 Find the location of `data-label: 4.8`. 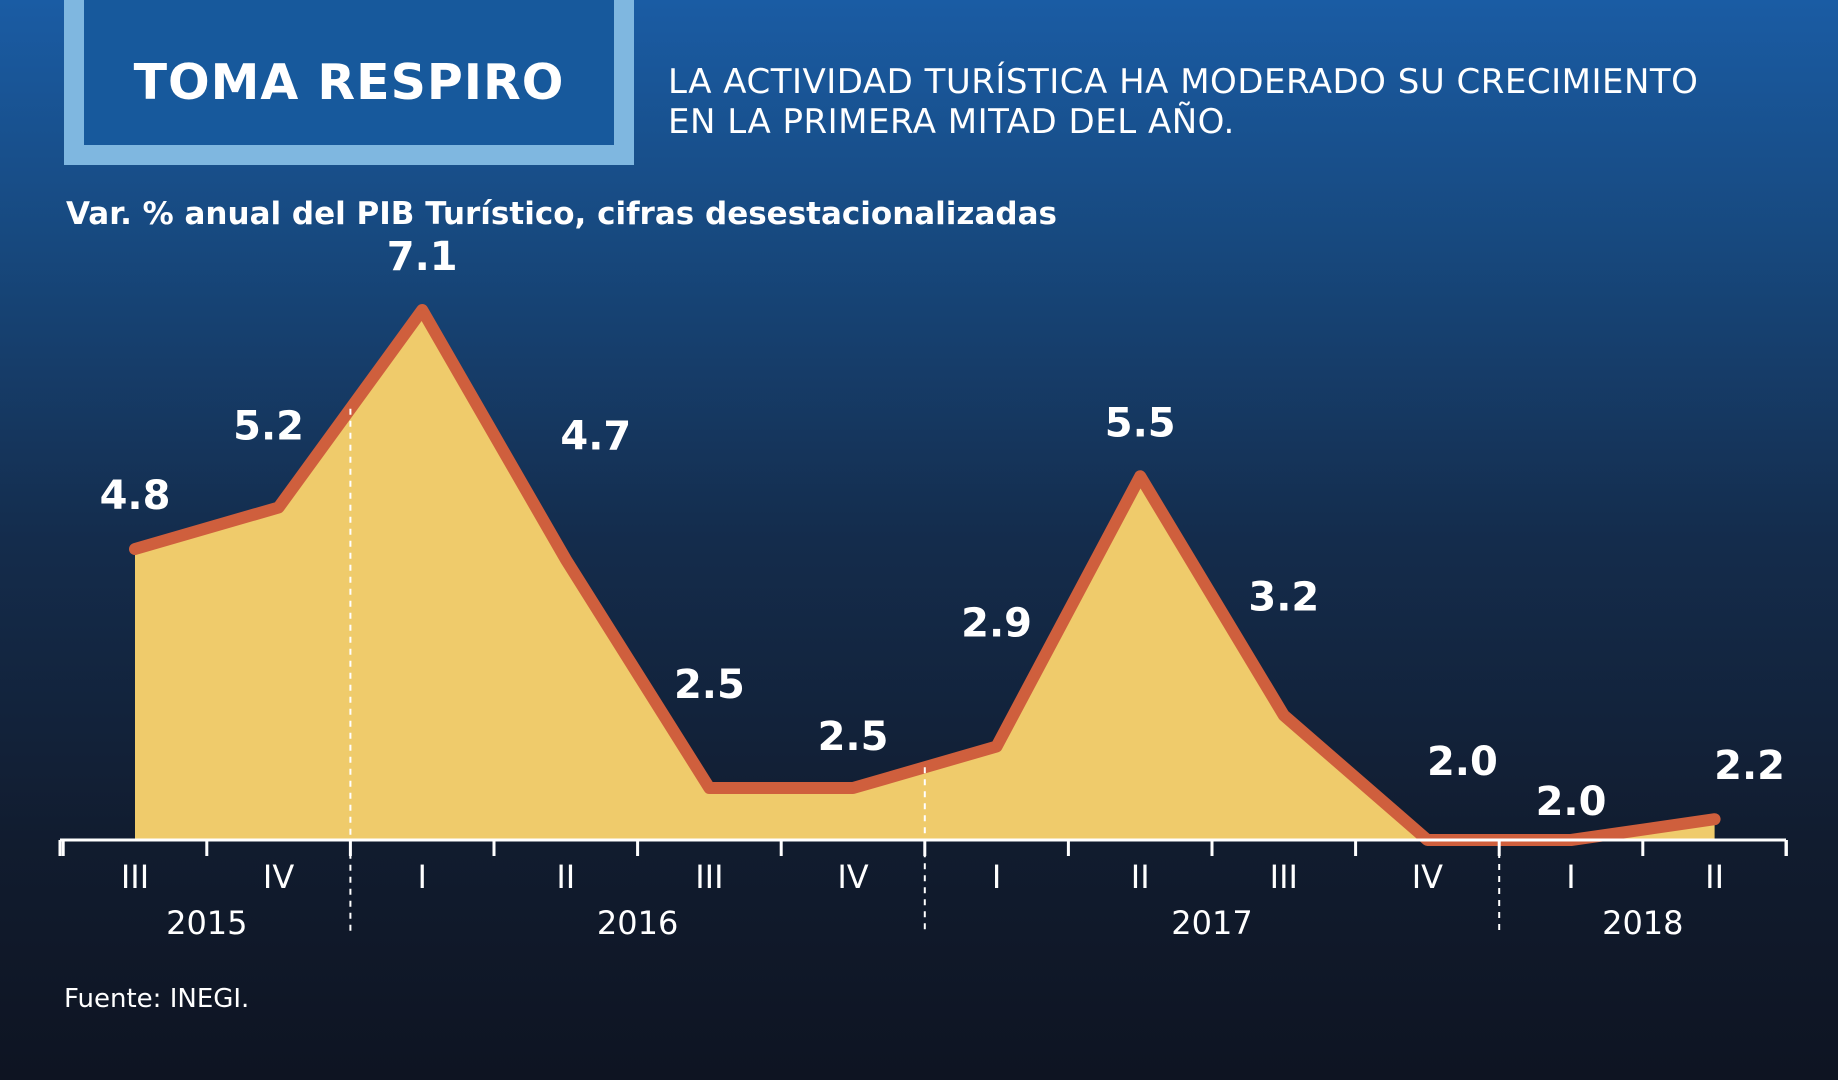

data-label: 4.8 is located at coordinates (135, 496).